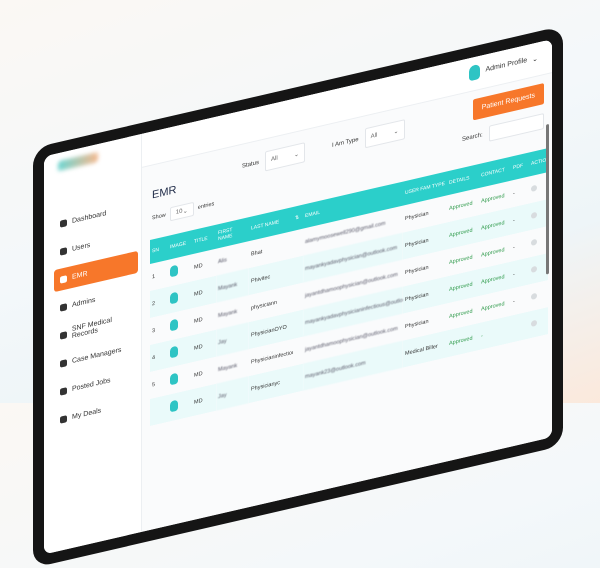 The width and height of the screenshot is (600, 568). What do you see at coordinates (345, 142) in the screenshot?
I see `type-label: I Am Type` at bounding box center [345, 142].